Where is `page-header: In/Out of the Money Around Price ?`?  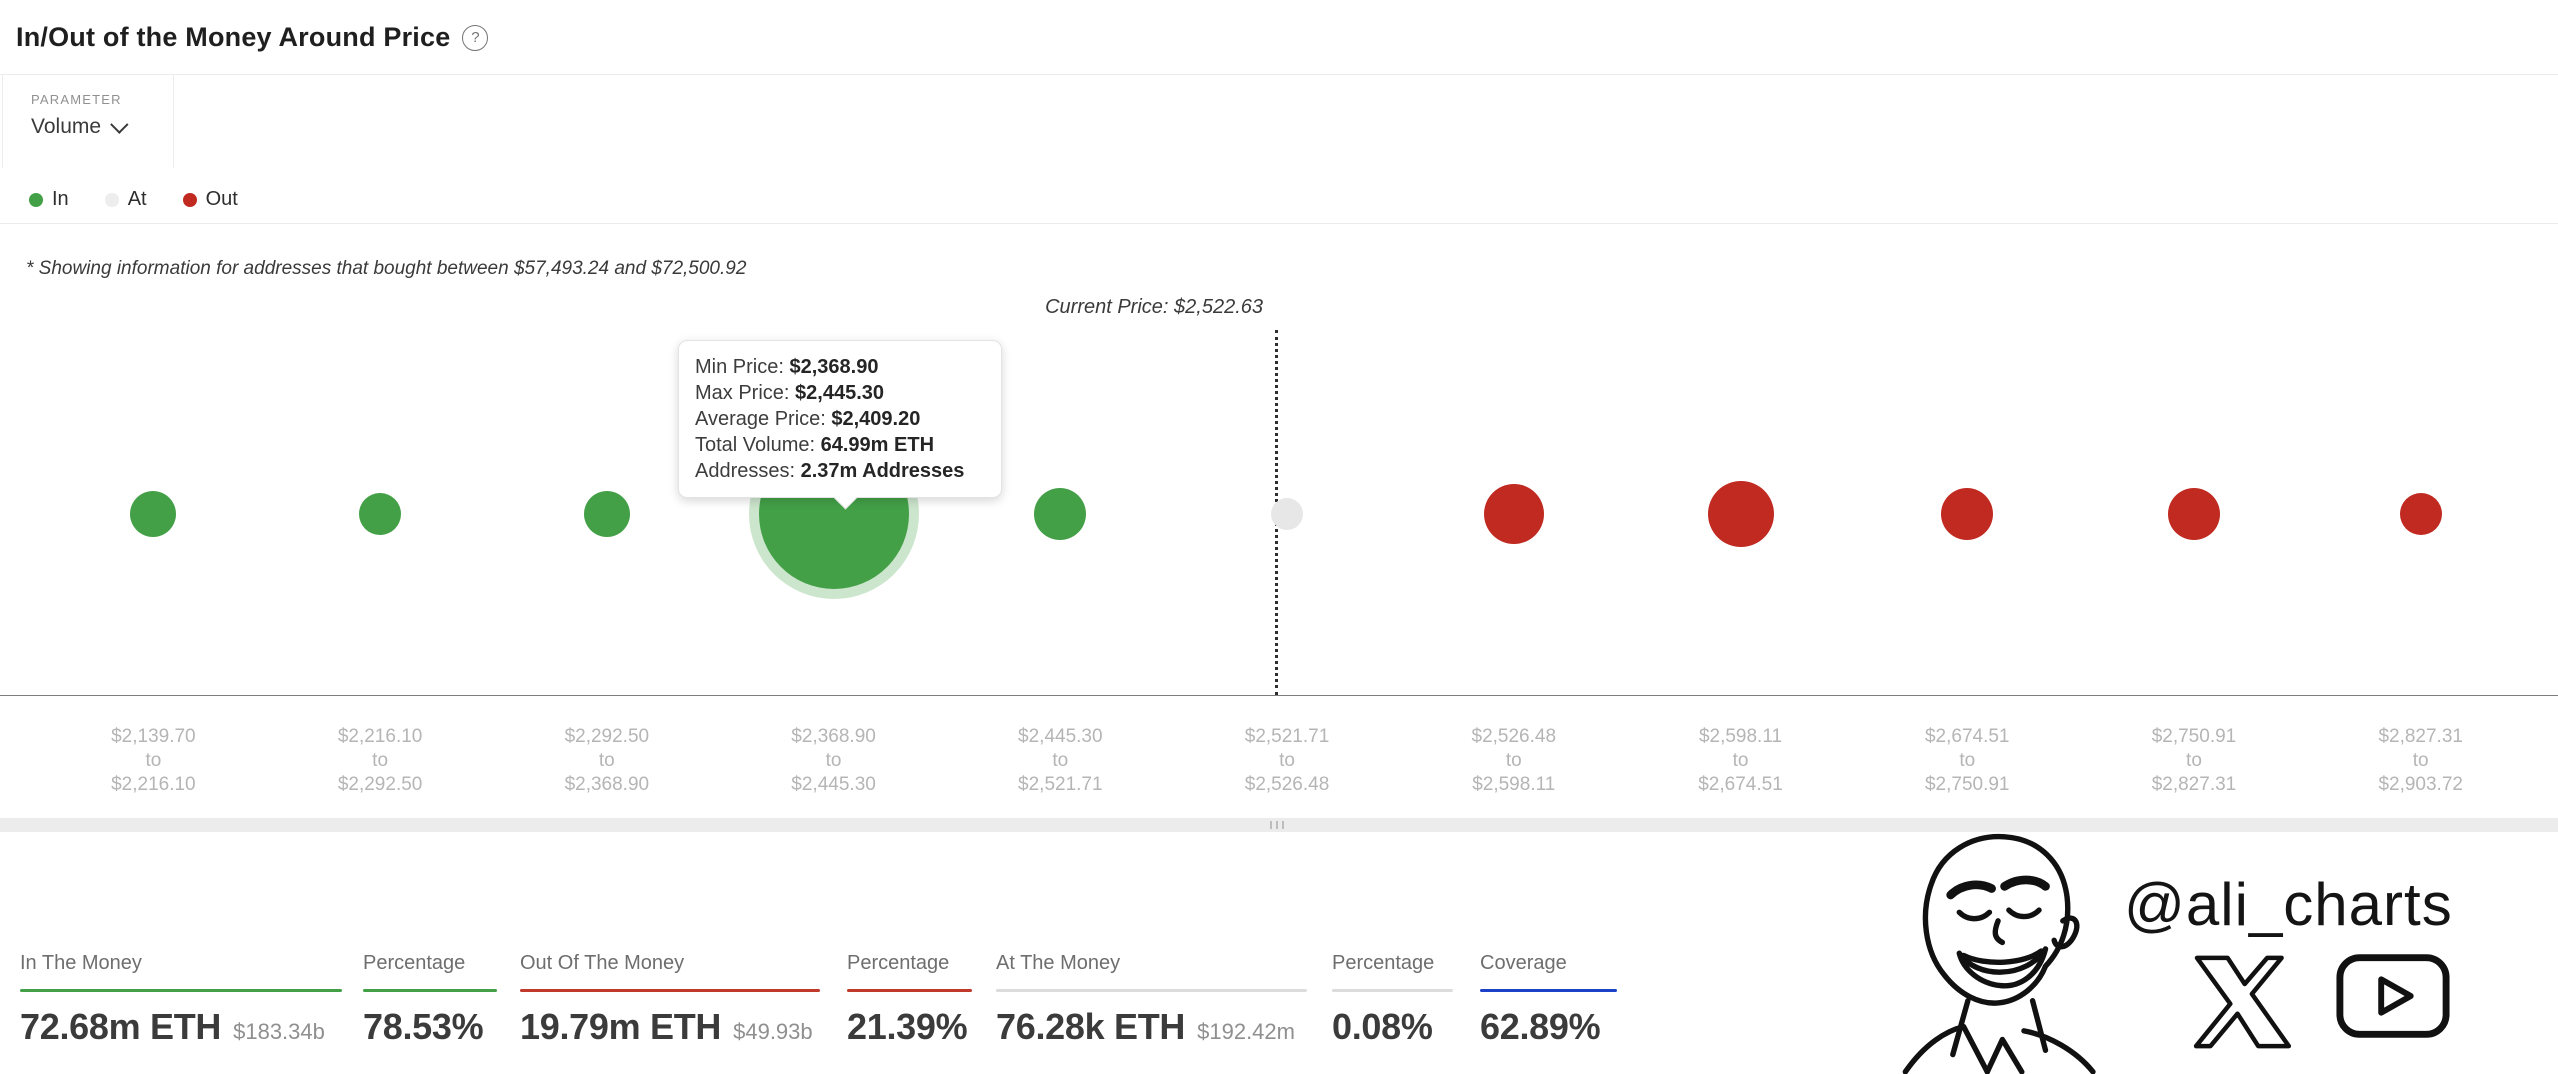 page-header: In/Out of the Money Around Price ? is located at coordinates (252, 37).